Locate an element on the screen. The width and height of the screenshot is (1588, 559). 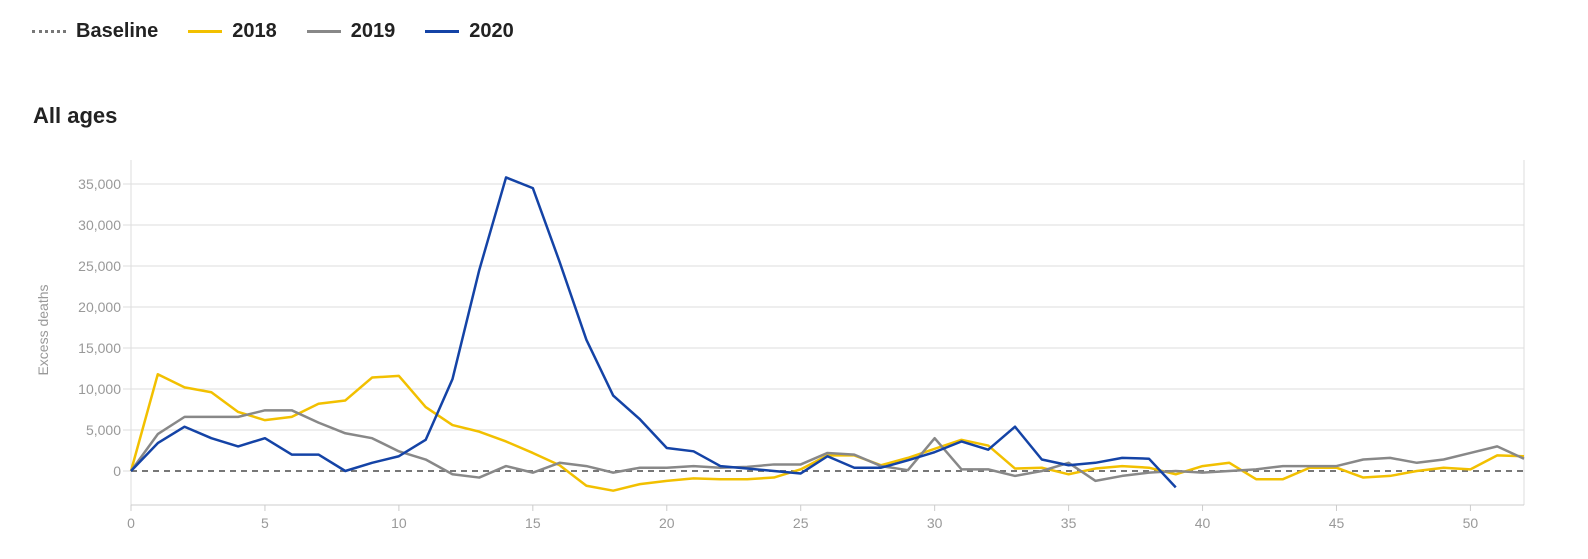
chart-title: All ages is located at coordinates (75, 115).